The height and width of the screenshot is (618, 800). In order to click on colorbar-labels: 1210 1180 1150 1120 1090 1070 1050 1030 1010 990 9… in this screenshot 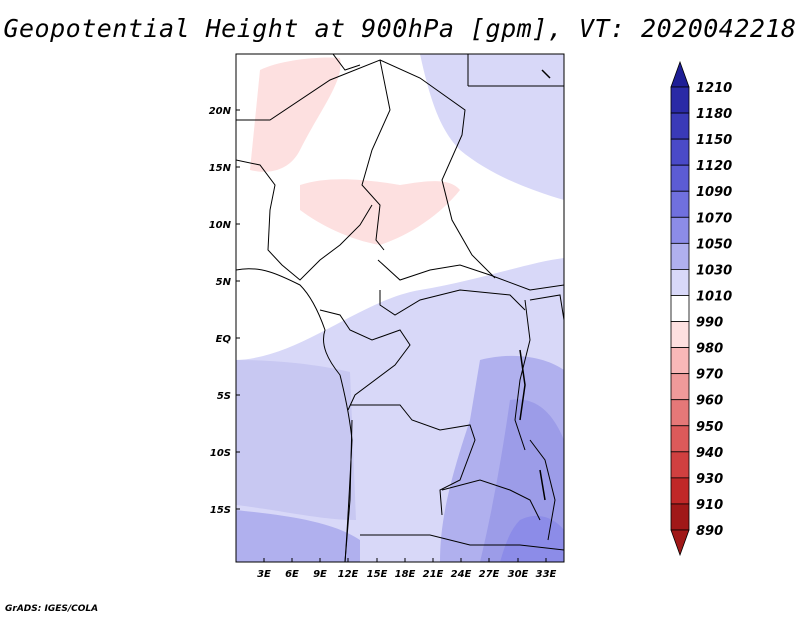, I will do `click(714, 310)`.